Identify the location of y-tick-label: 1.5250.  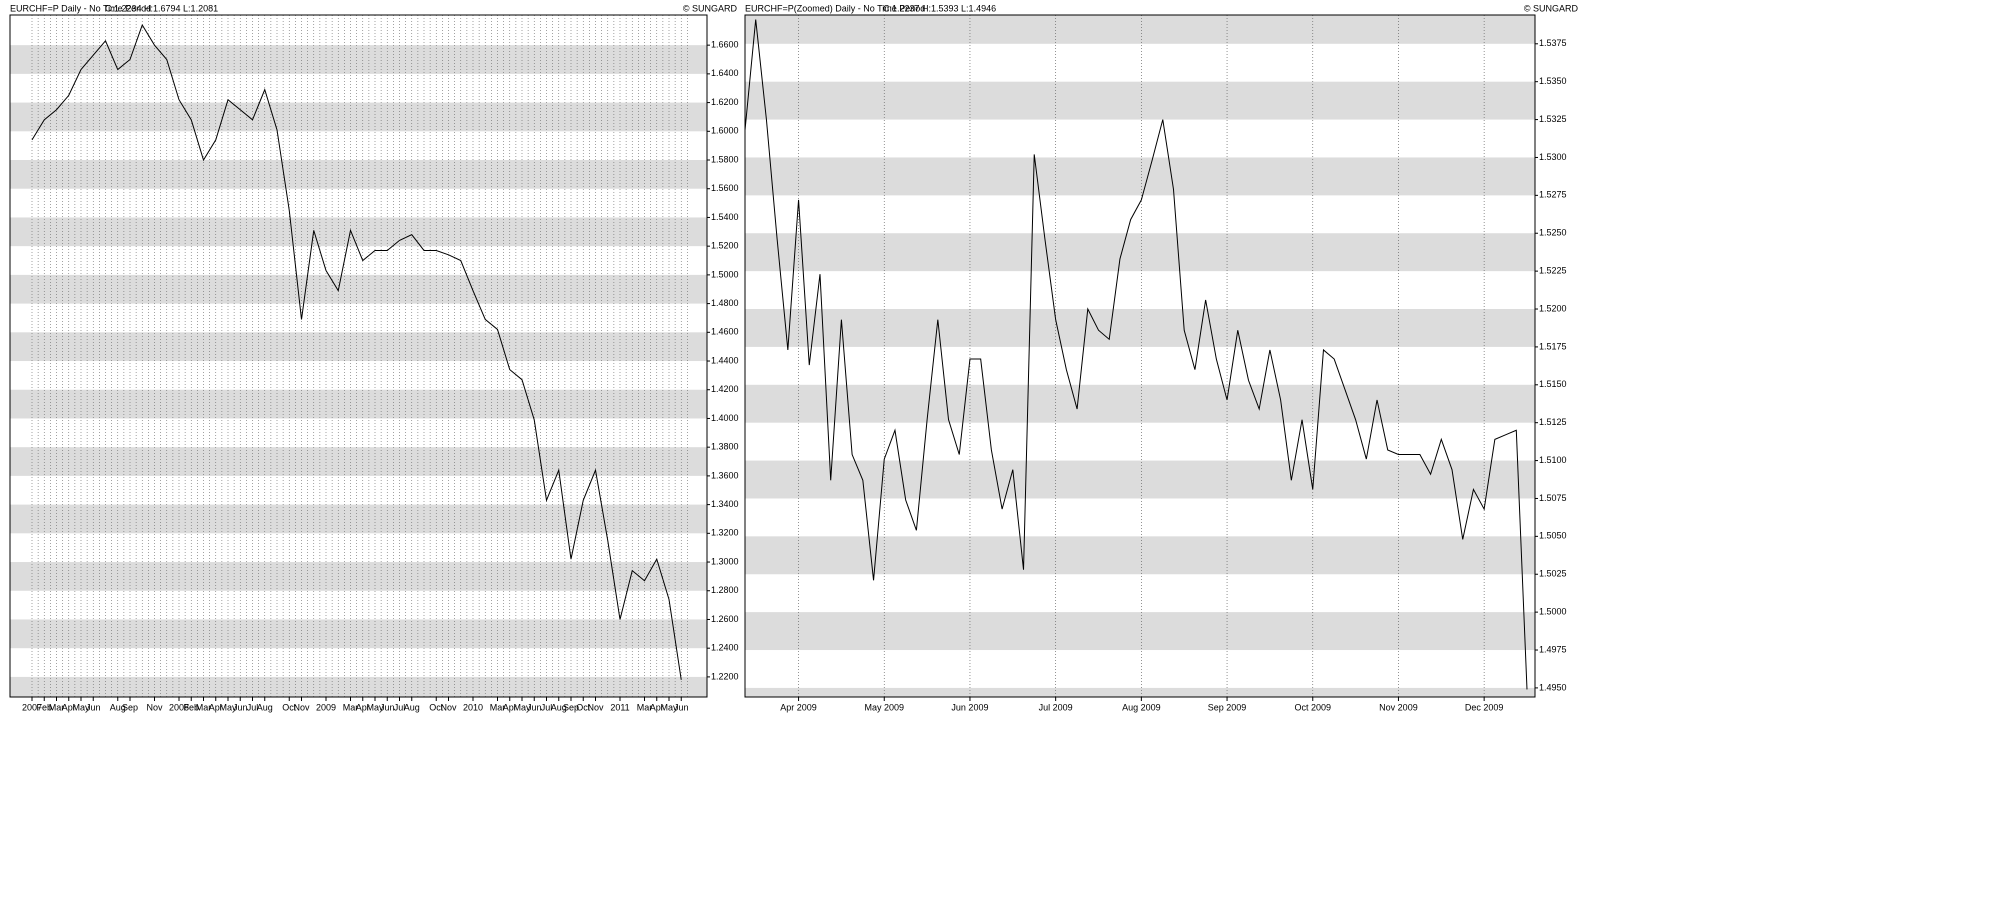
(1553, 233).